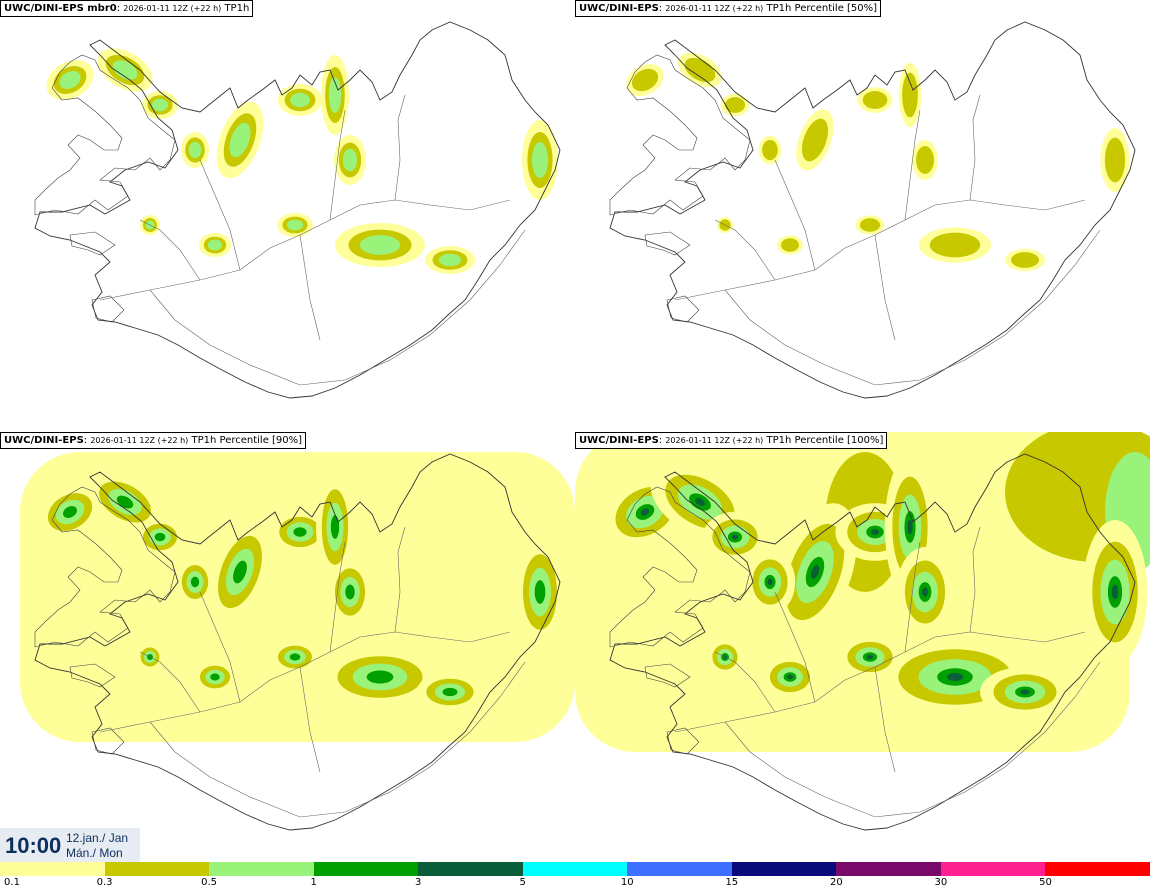 The height and width of the screenshot is (891, 1150). What do you see at coordinates (941, 882) in the screenshot?
I see `legend-label: 30` at bounding box center [941, 882].